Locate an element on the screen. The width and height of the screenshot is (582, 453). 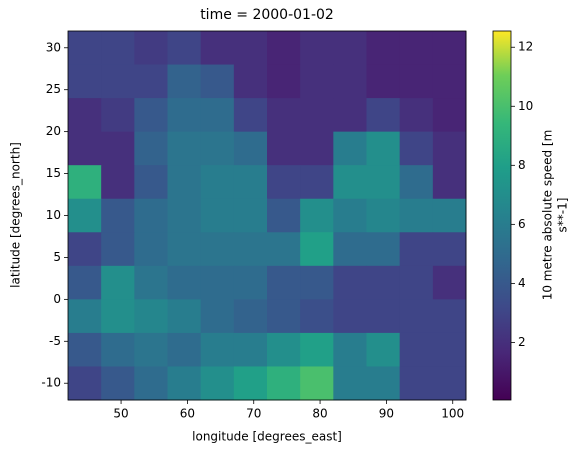
colorbar-label: s**-1] is located at coordinates (563, 215).